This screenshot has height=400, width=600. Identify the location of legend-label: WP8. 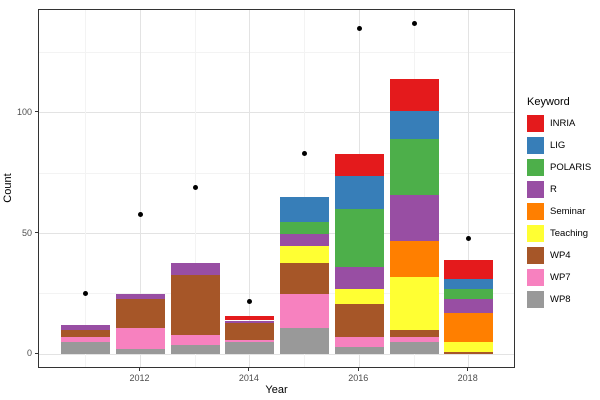
(560, 299).